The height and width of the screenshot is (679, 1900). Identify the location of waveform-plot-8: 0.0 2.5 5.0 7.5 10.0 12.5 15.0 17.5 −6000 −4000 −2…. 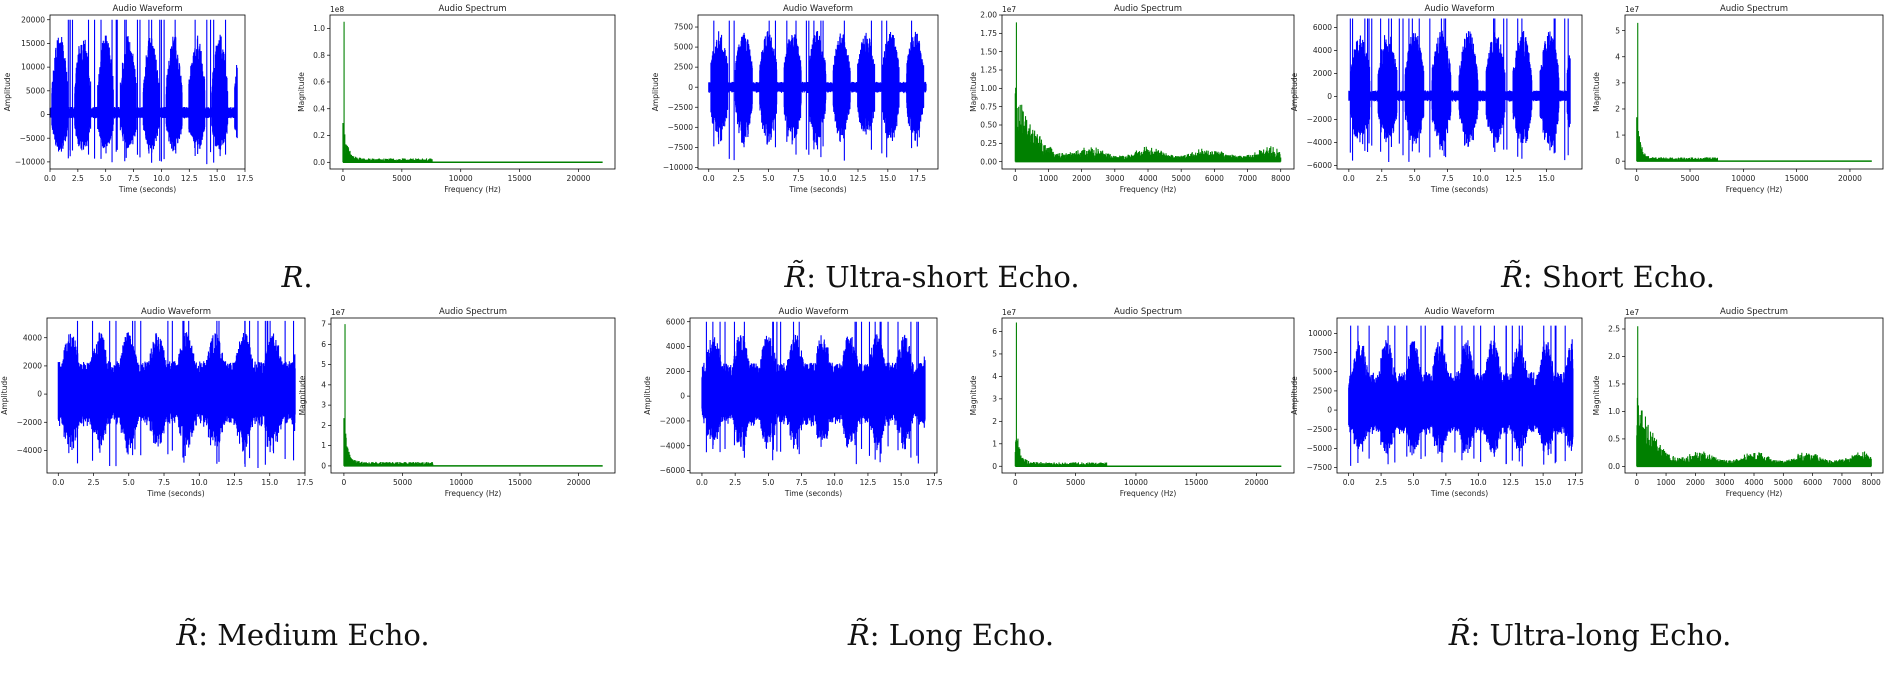
(793, 402).